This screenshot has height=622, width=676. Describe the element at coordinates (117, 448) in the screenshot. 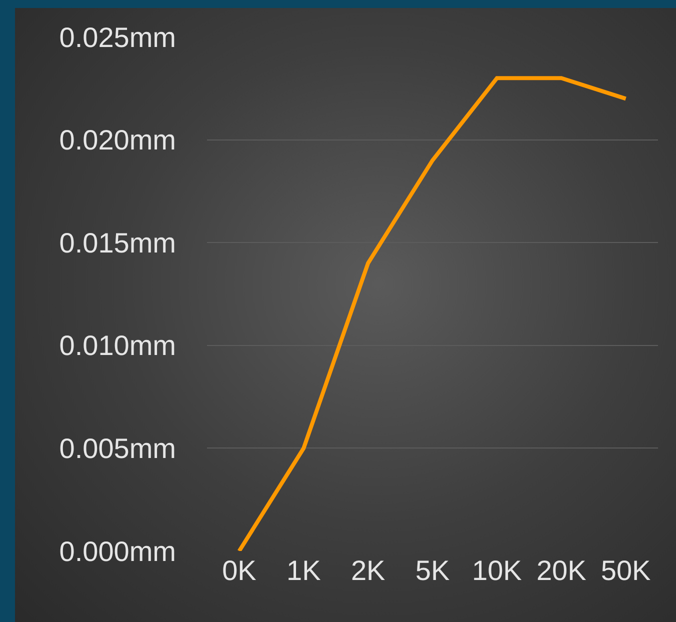

I see `y-tick-label: 0.005mm` at that location.